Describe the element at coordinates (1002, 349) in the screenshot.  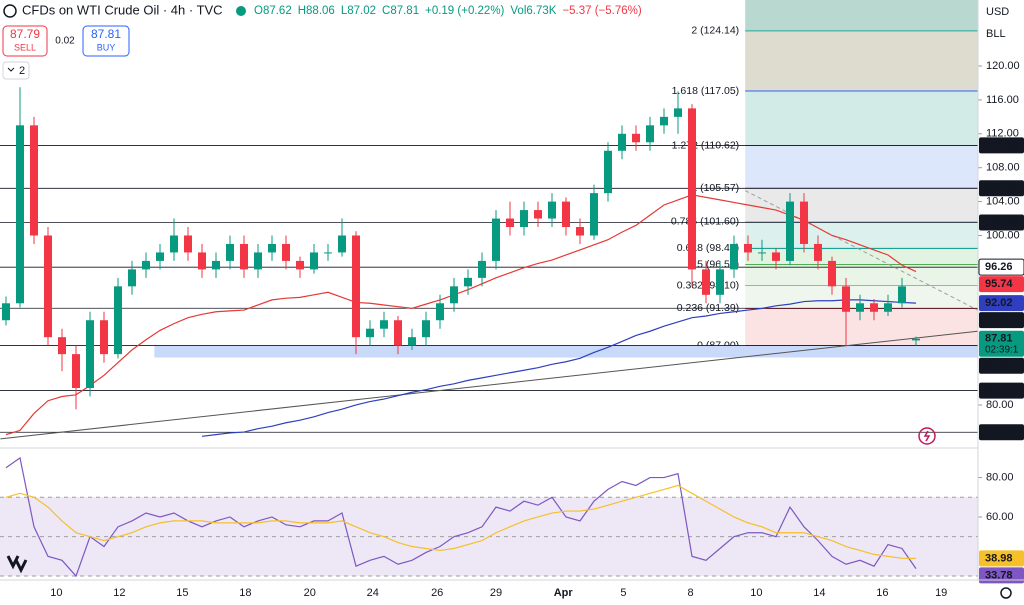
I see `countdown: 02:39:1` at that location.